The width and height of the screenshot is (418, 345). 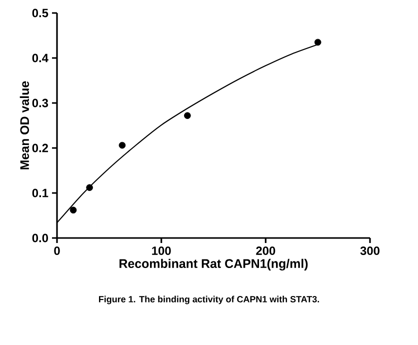 What do you see at coordinates (40, 13) in the screenshot?
I see `y-tick-label: 0.5` at bounding box center [40, 13].